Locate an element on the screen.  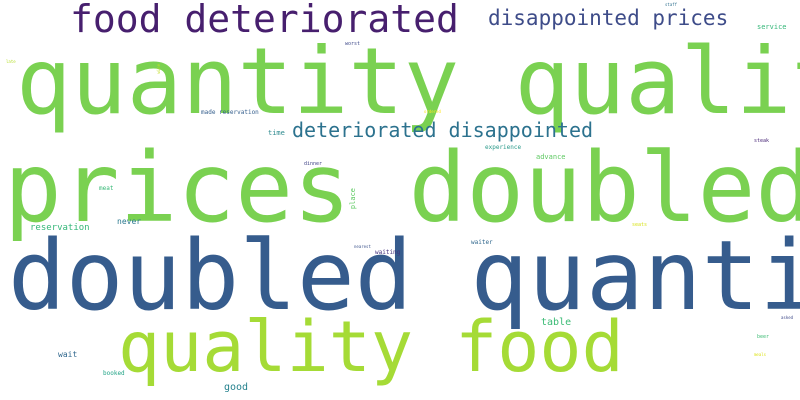
word-wine: wine is located at coordinates (158, 69).